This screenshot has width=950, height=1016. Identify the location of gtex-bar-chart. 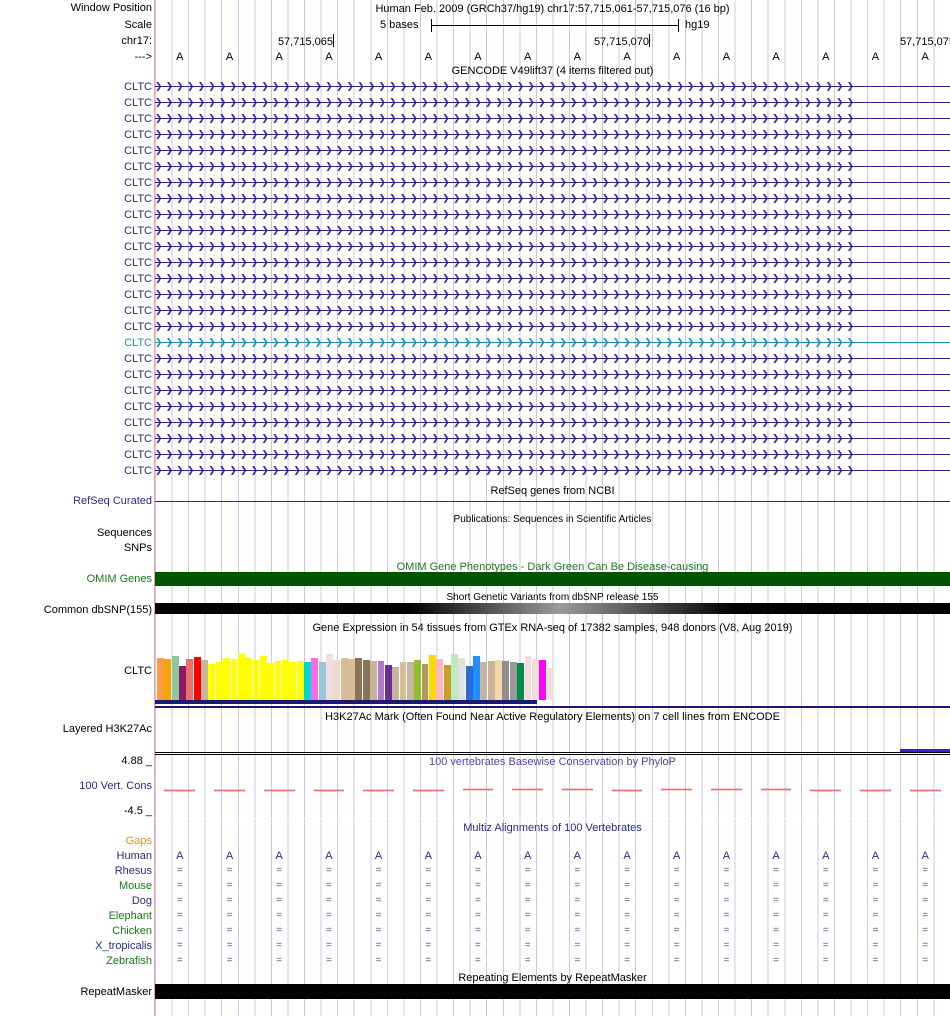
(552, 676).